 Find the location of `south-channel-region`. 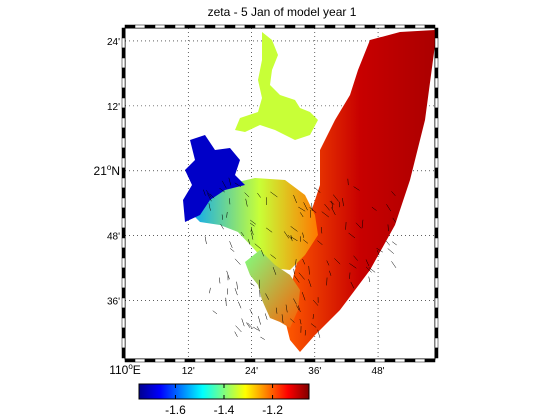

south-channel-region is located at coordinates (272, 289).